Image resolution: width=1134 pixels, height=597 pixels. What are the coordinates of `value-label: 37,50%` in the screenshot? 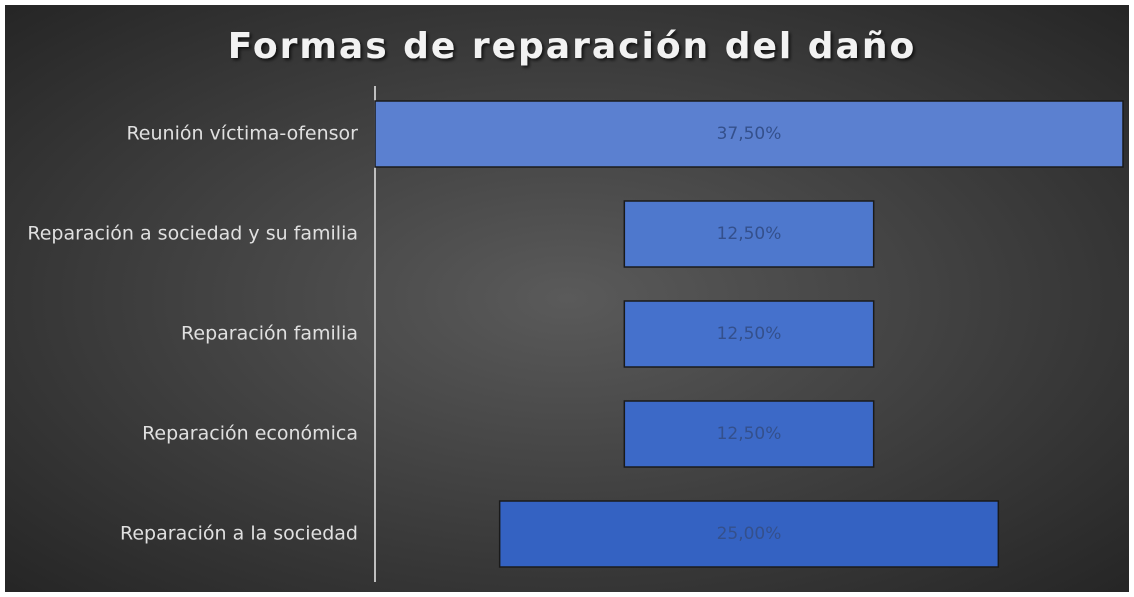 It's located at (749, 134).